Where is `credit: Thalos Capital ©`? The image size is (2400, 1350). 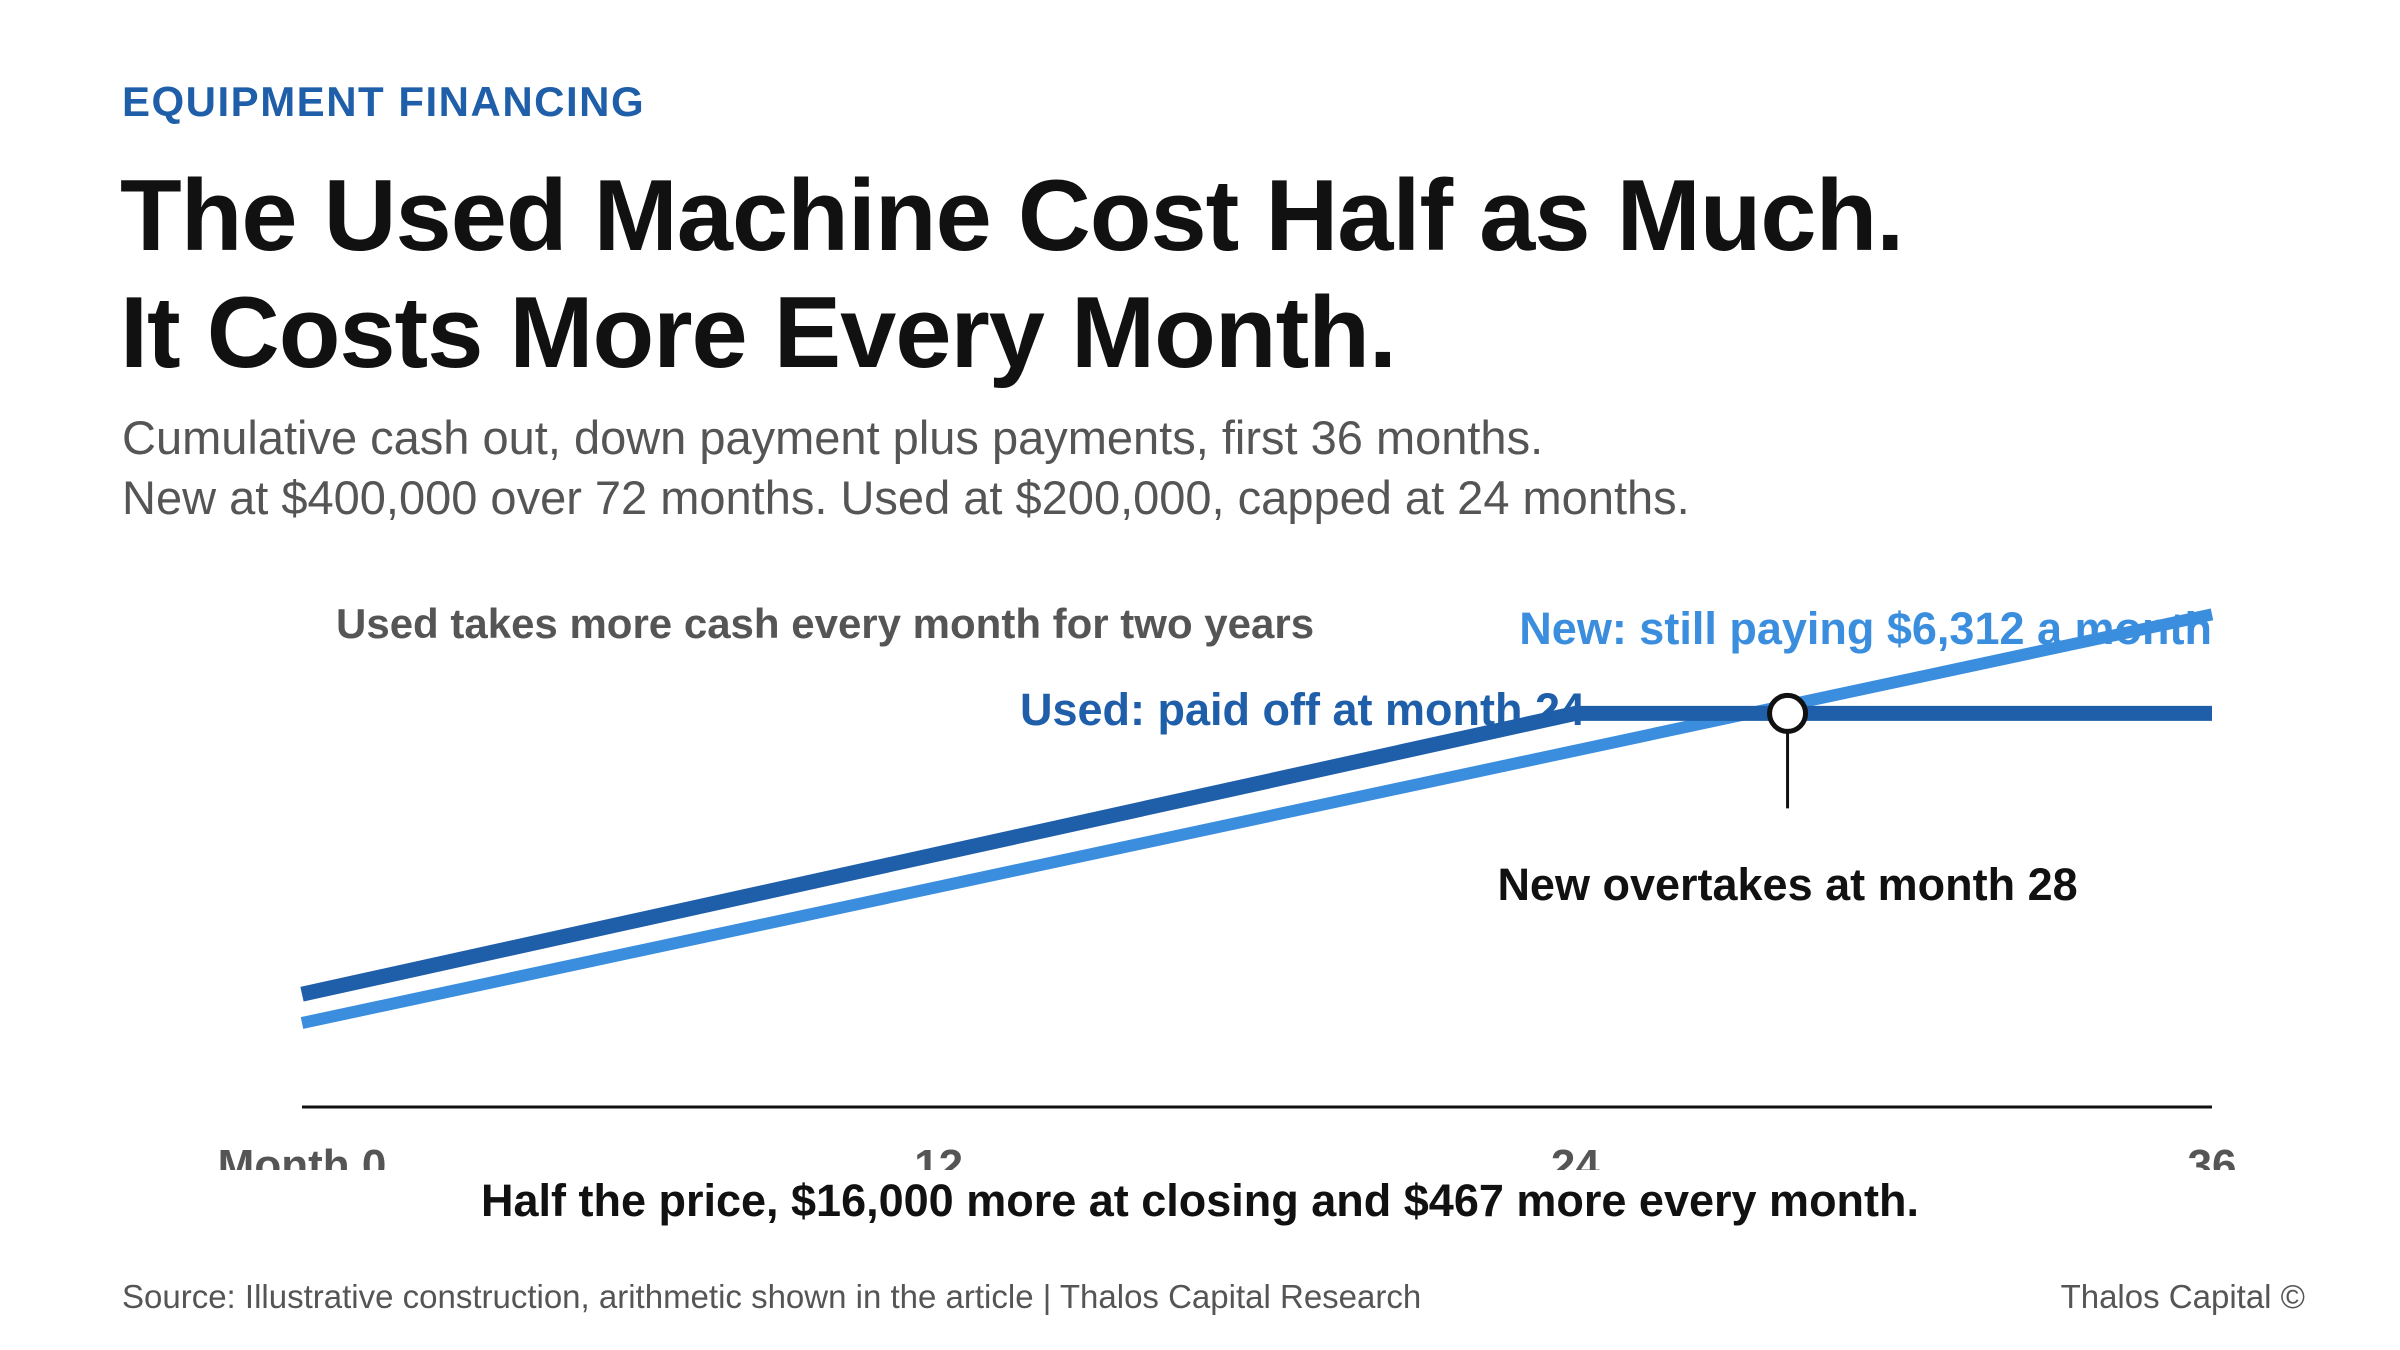 credit: Thalos Capital © is located at coordinates (2182, 1296).